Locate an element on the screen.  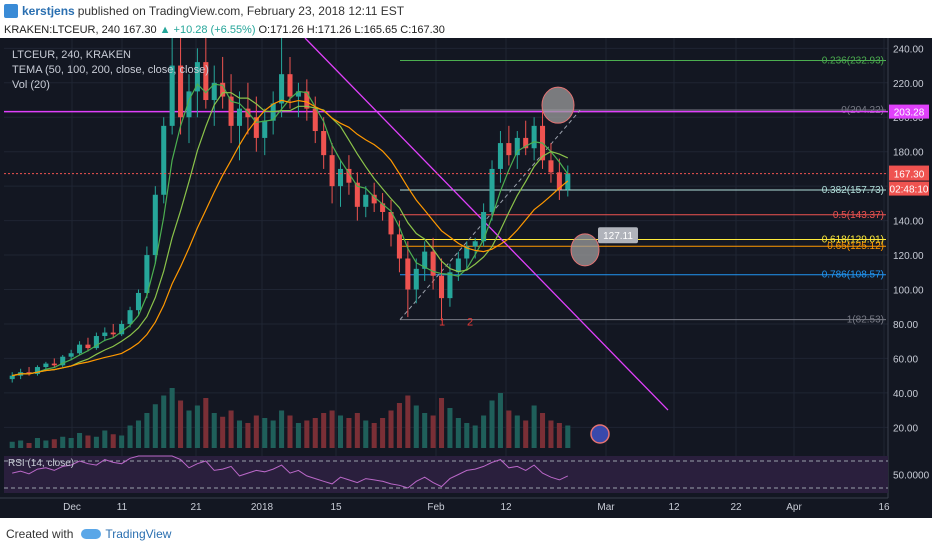
open-value: O:171.26 is located at coordinates (281, 30).